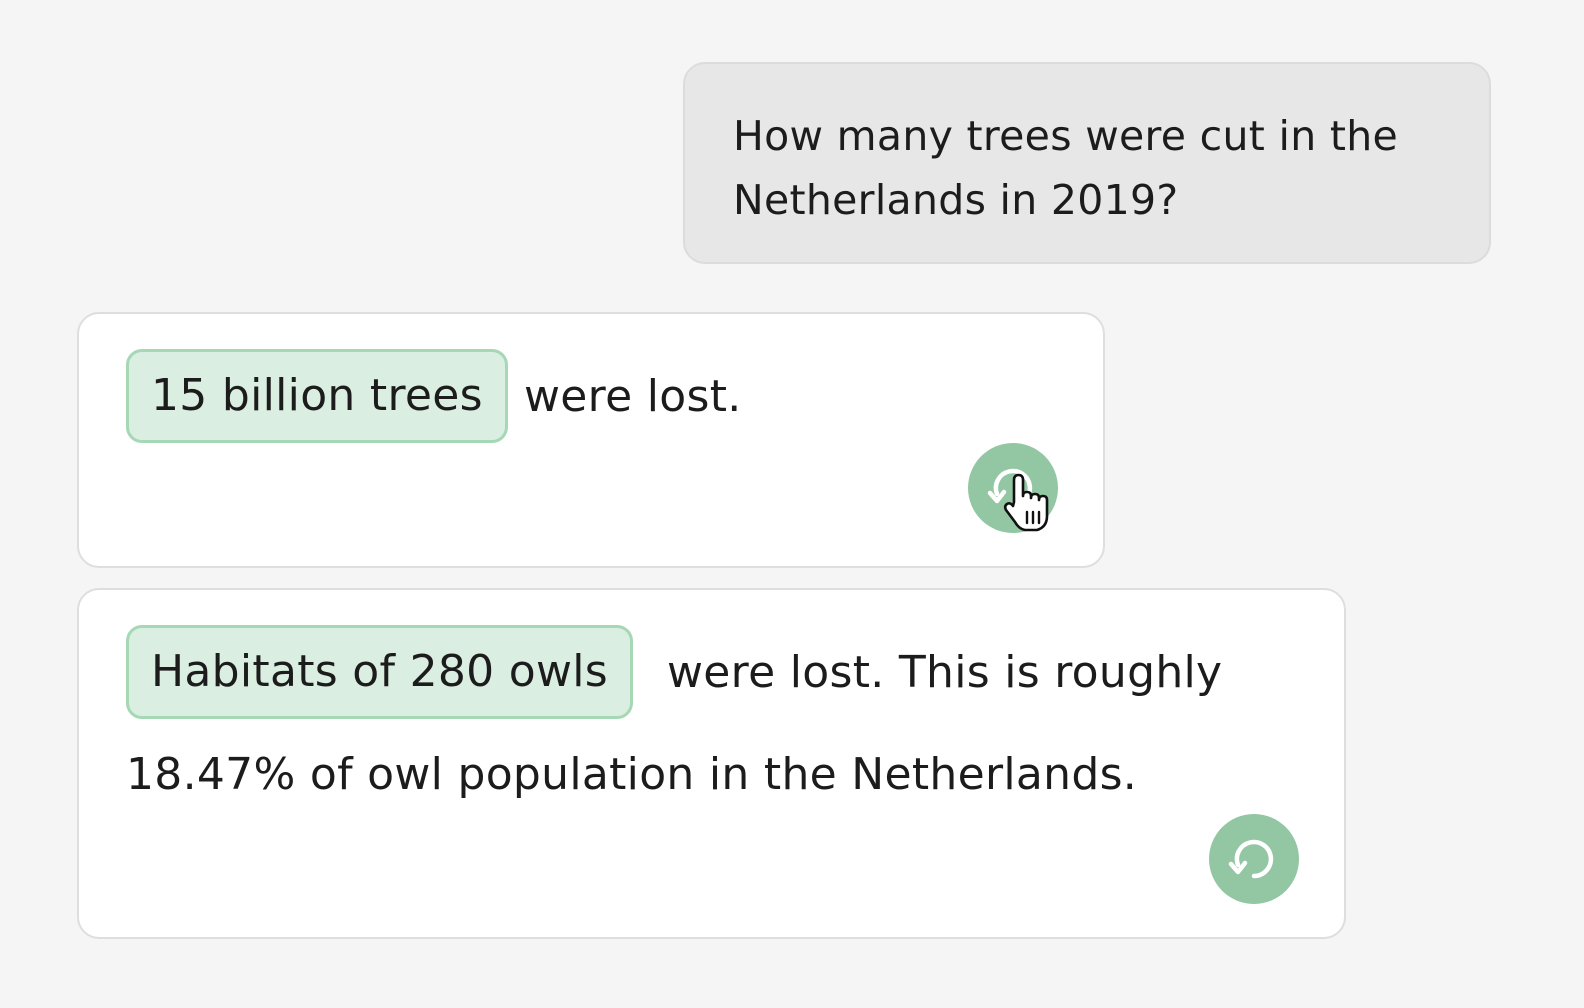  I want to click on refresh-icon, so click(1251, 859).